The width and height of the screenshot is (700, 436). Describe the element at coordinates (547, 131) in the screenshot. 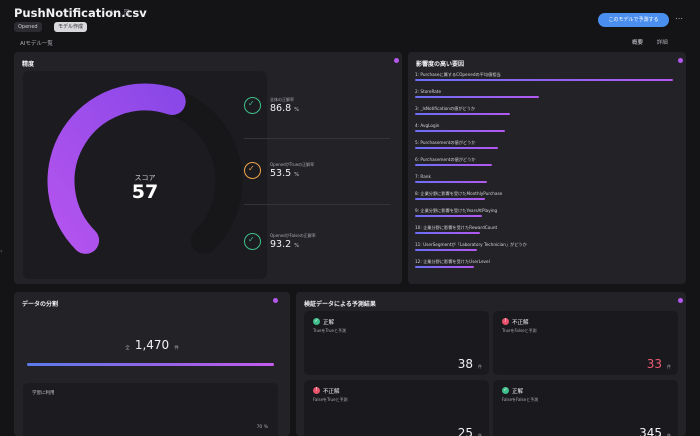

I see `importance-item: 4: AvgLogin` at that location.